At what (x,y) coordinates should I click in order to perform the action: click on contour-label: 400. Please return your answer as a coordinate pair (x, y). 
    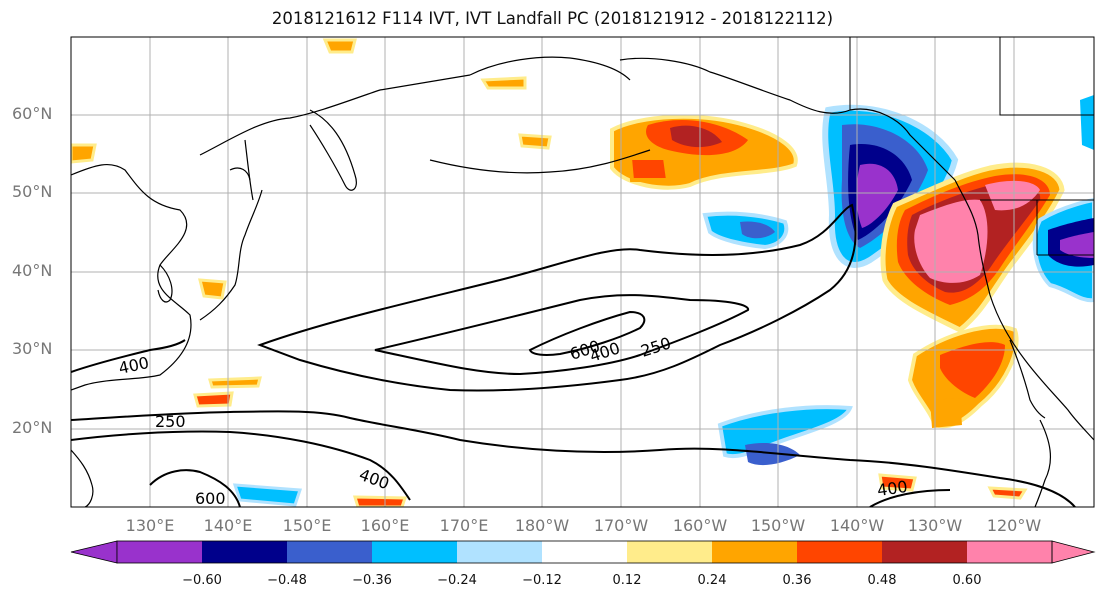
    Looking at the image, I should click on (892, 488).